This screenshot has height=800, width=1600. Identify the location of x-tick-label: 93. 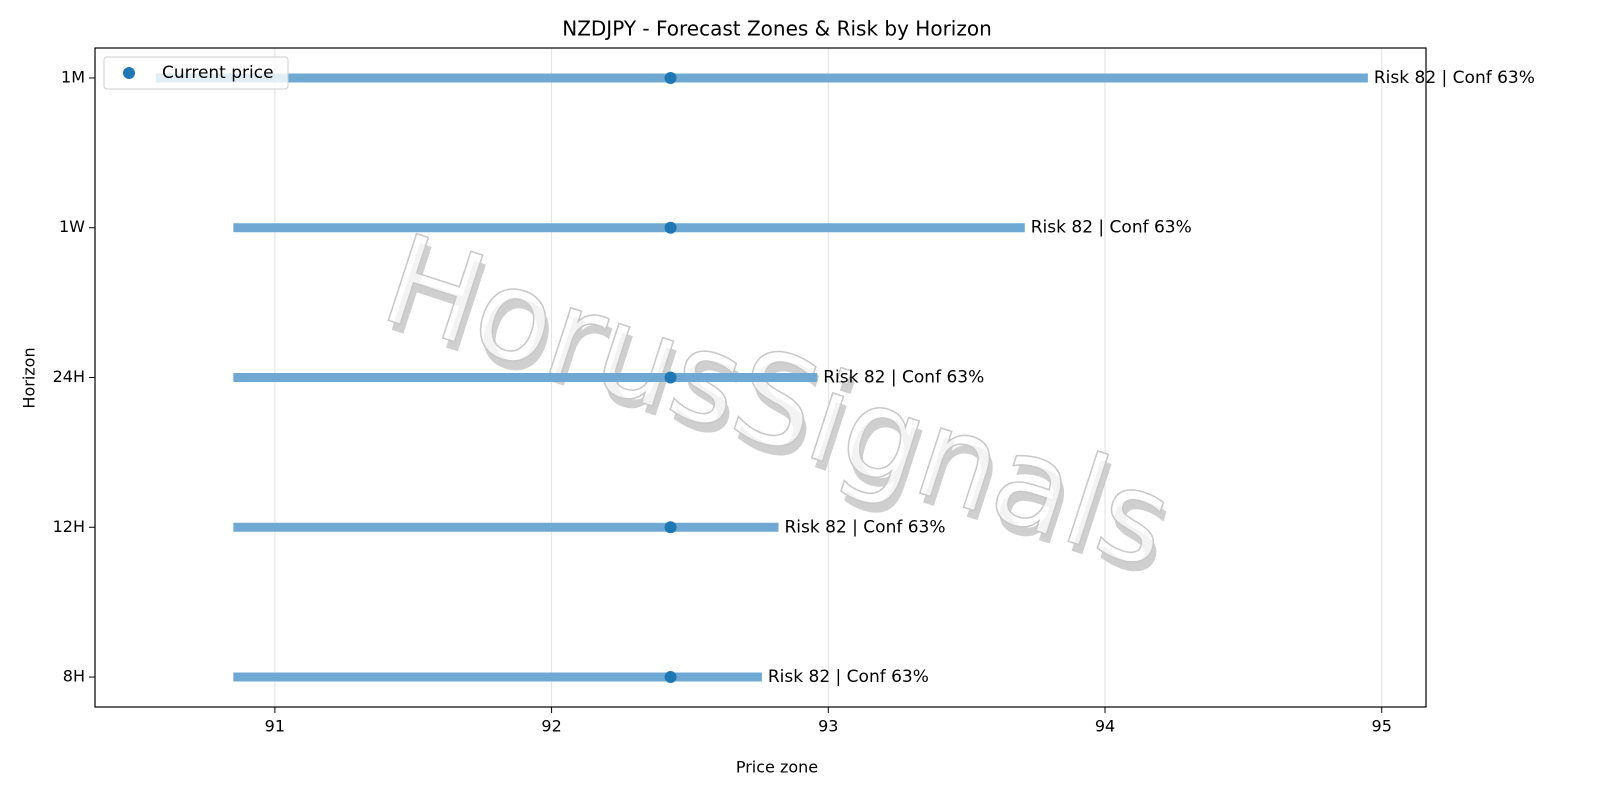
(828, 726).